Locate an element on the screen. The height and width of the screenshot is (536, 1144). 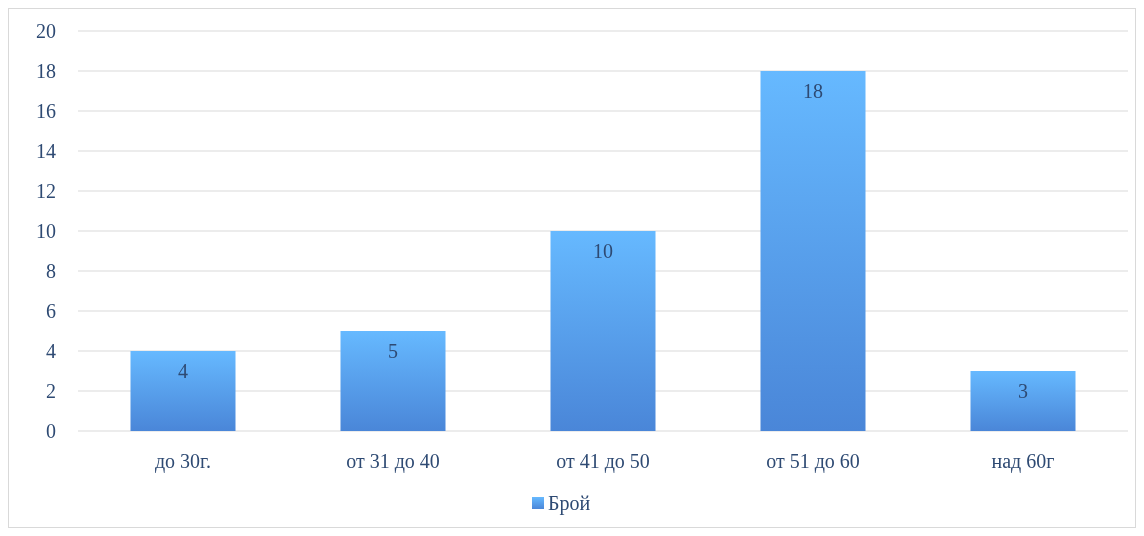
y-tick-label: 18 is located at coordinates (46, 71).